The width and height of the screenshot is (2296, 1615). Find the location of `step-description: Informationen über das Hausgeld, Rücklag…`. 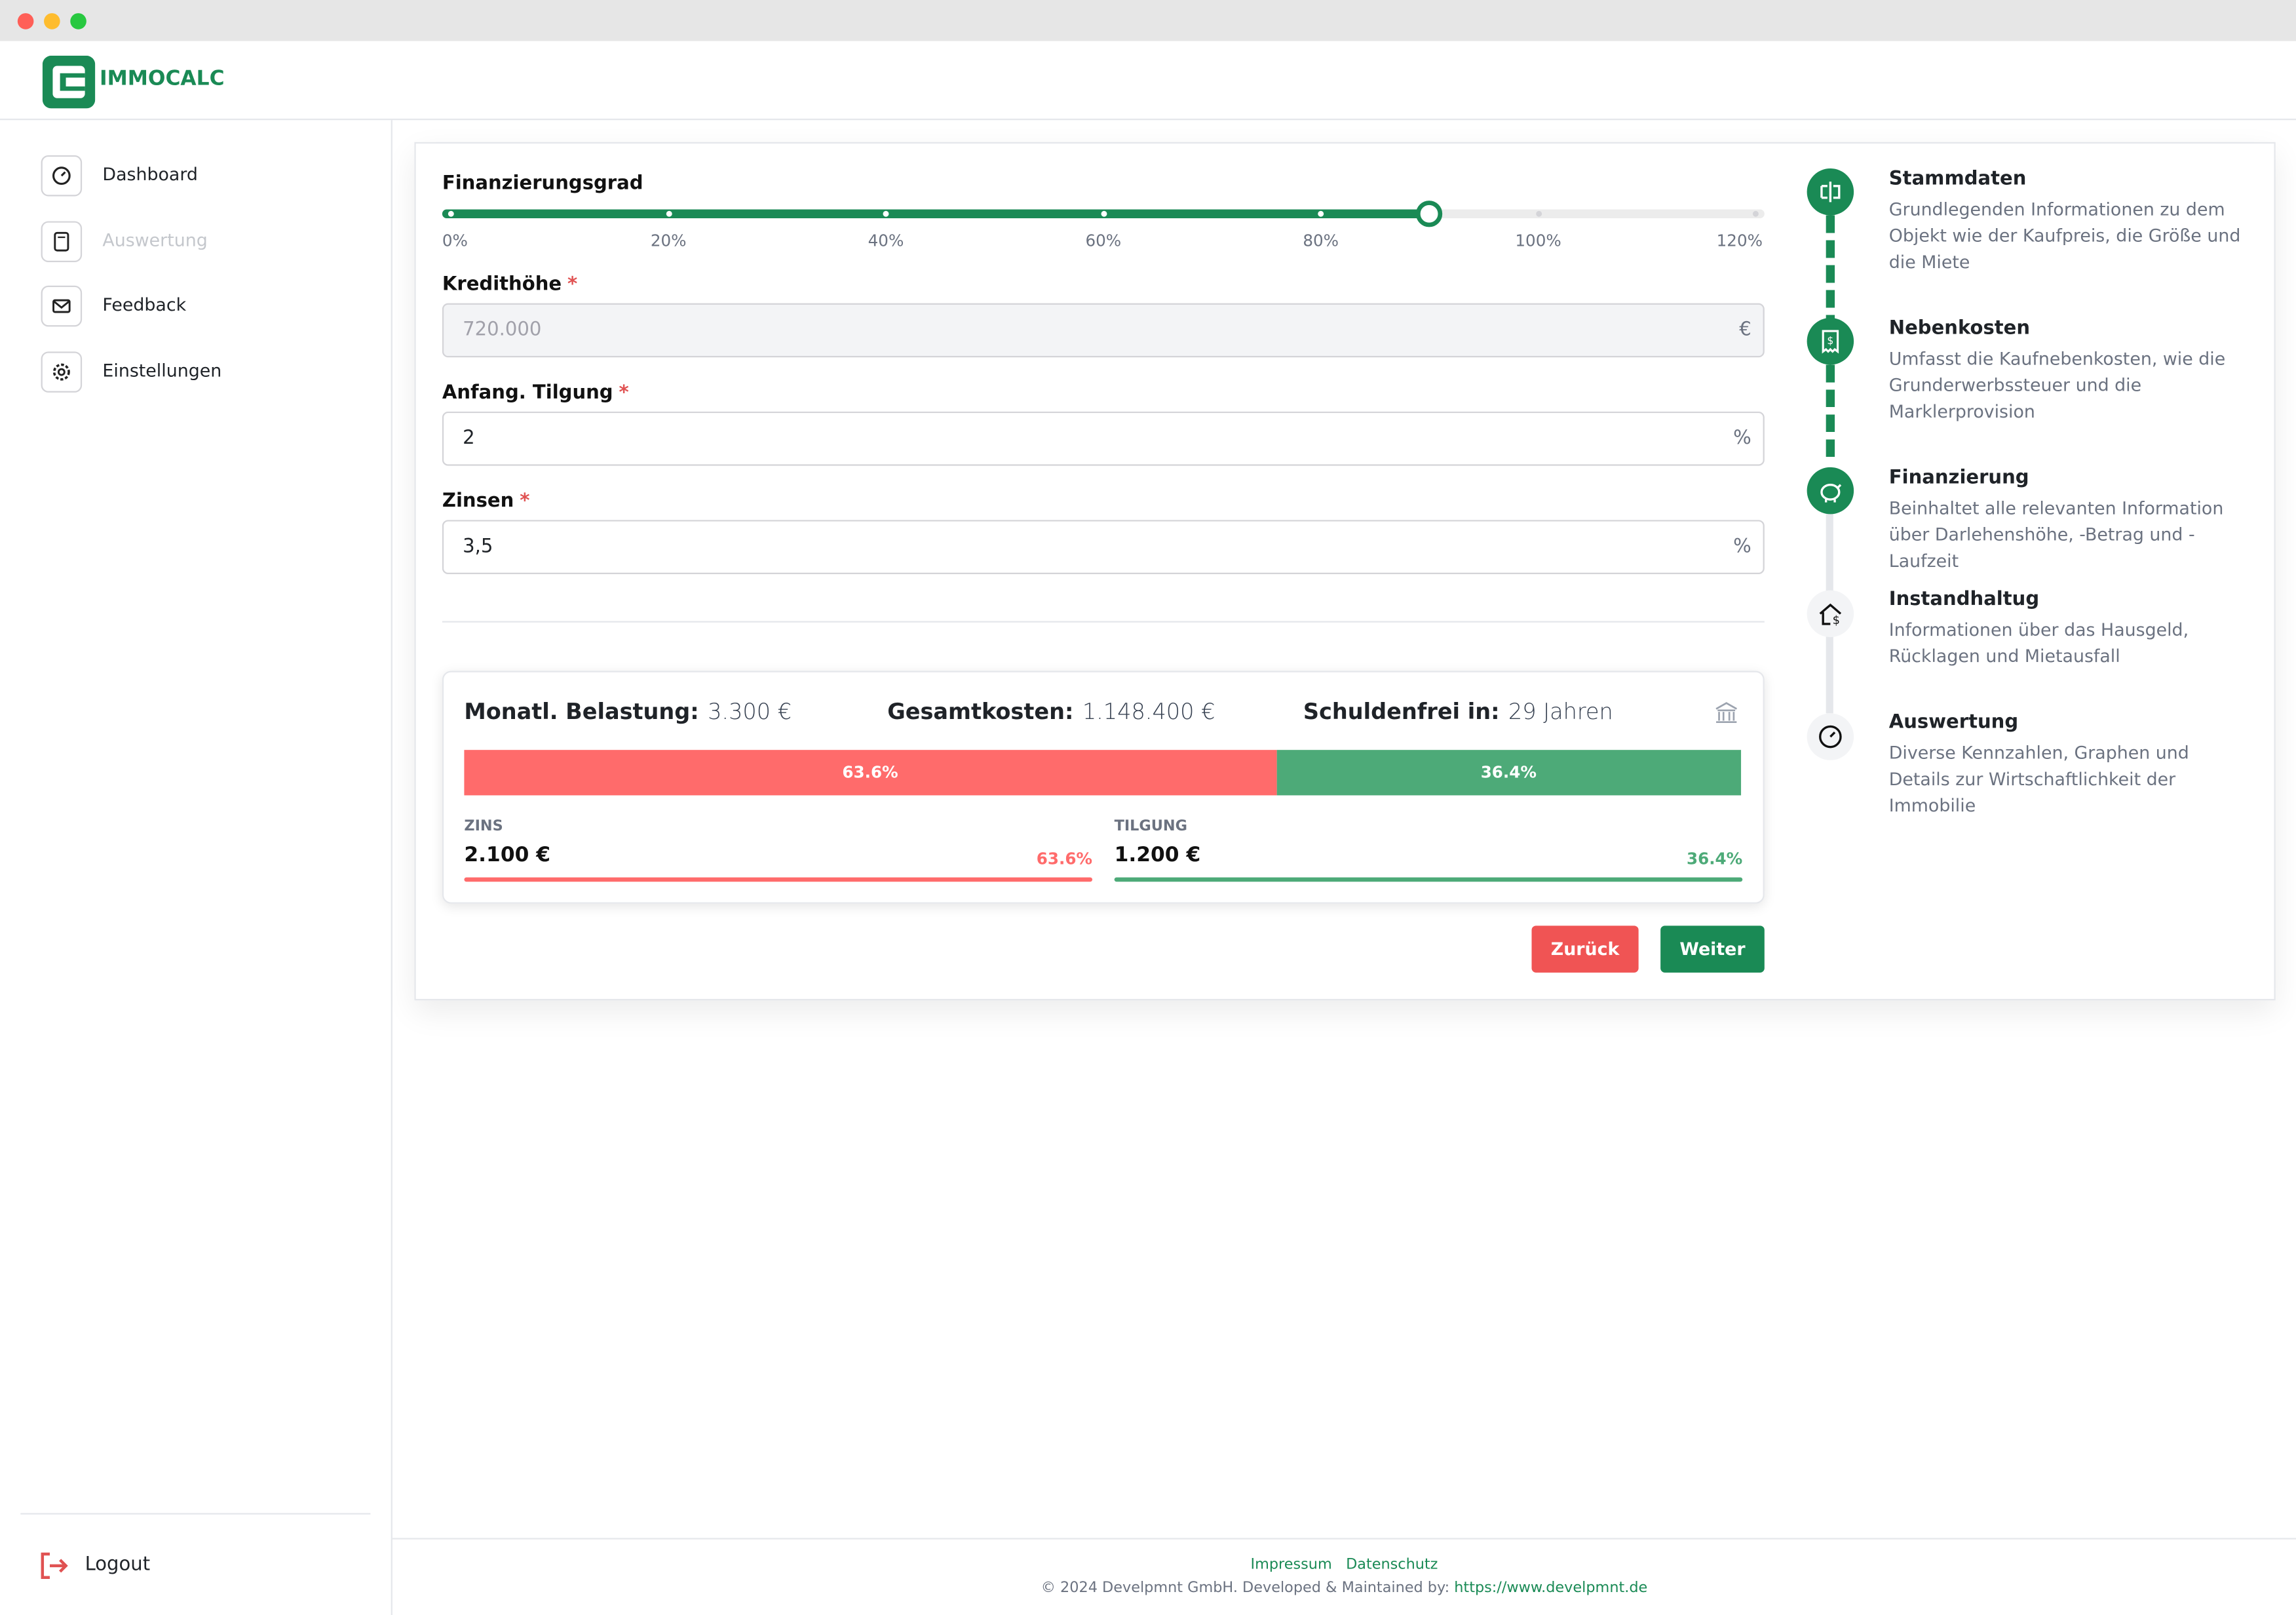

step-description: Informationen über das Hausgeld, Rücklag… is located at coordinates (2038, 643).